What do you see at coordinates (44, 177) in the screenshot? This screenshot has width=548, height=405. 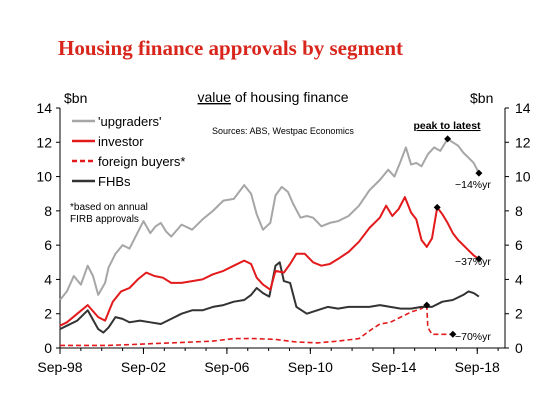 I see `y-tick-label-left: 10` at bounding box center [44, 177].